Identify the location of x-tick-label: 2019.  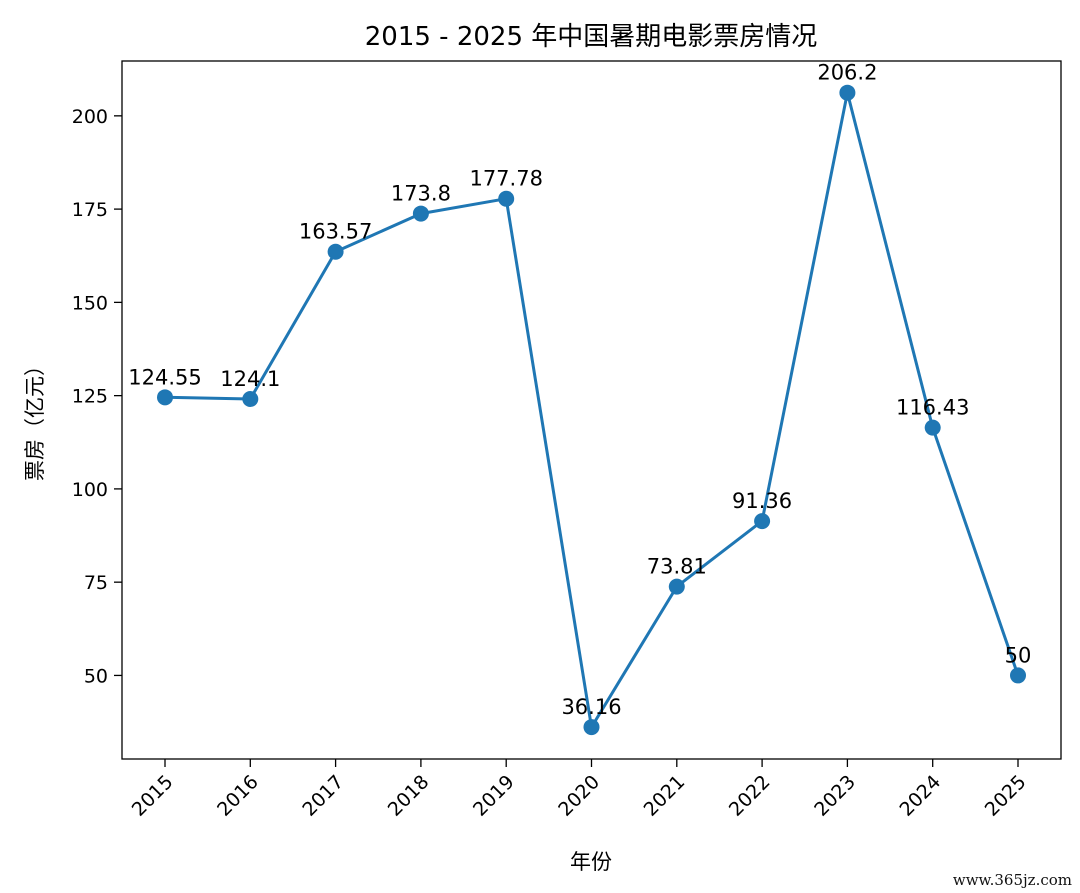
(494, 796).